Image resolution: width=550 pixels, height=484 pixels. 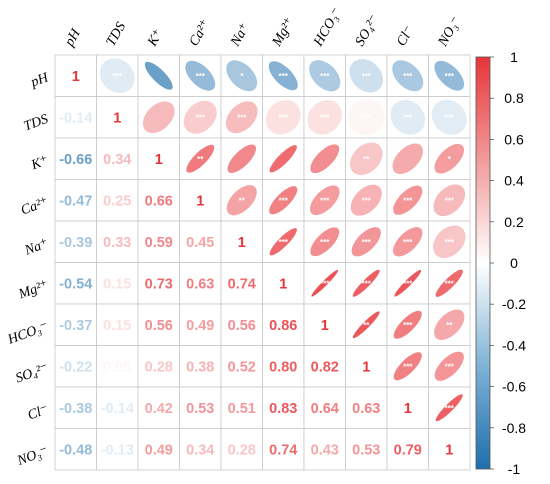 What do you see at coordinates (241, 407) in the screenshot?
I see `matrix-cell: 0.51` at bounding box center [241, 407].